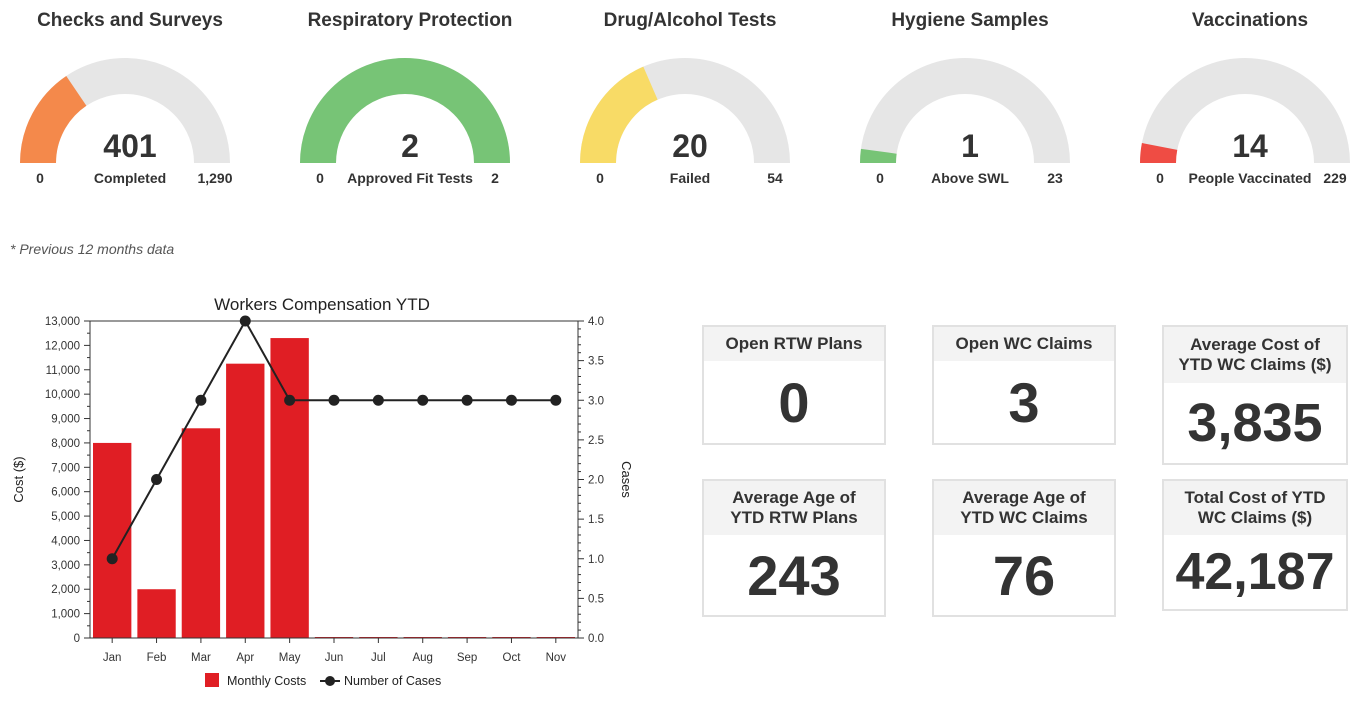 The image size is (1372, 709). I want to click on x-tick-label: May, so click(290, 658).